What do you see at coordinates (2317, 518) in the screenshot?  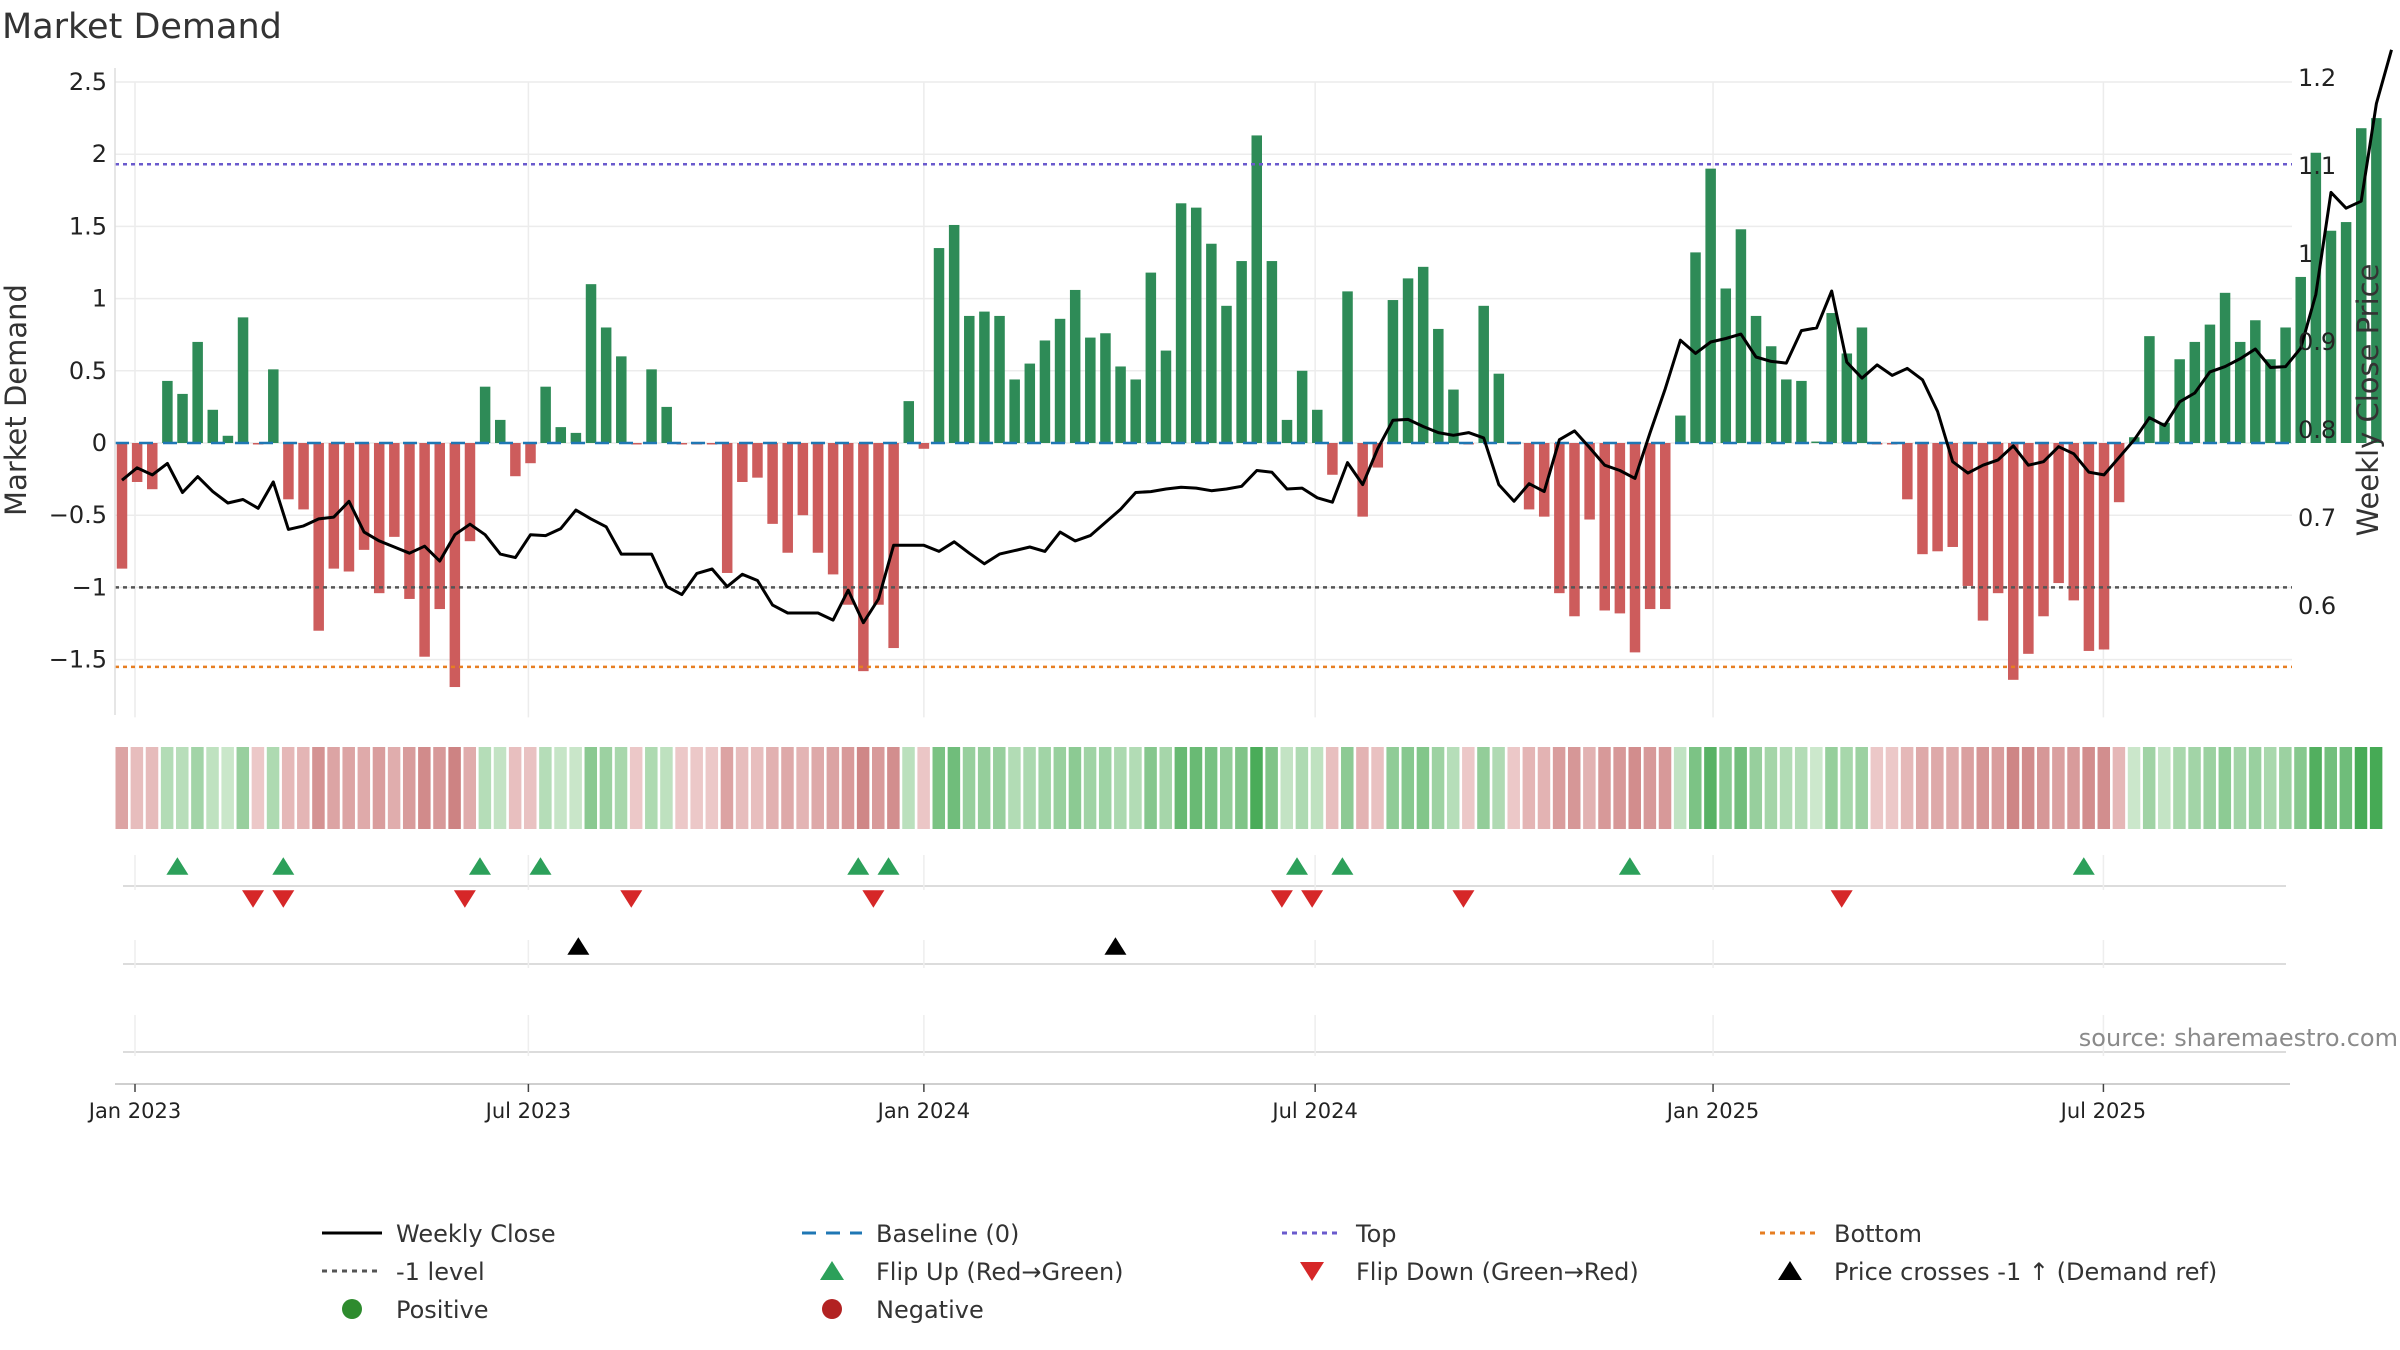 I see `y2-tick-label: 0.7` at bounding box center [2317, 518].